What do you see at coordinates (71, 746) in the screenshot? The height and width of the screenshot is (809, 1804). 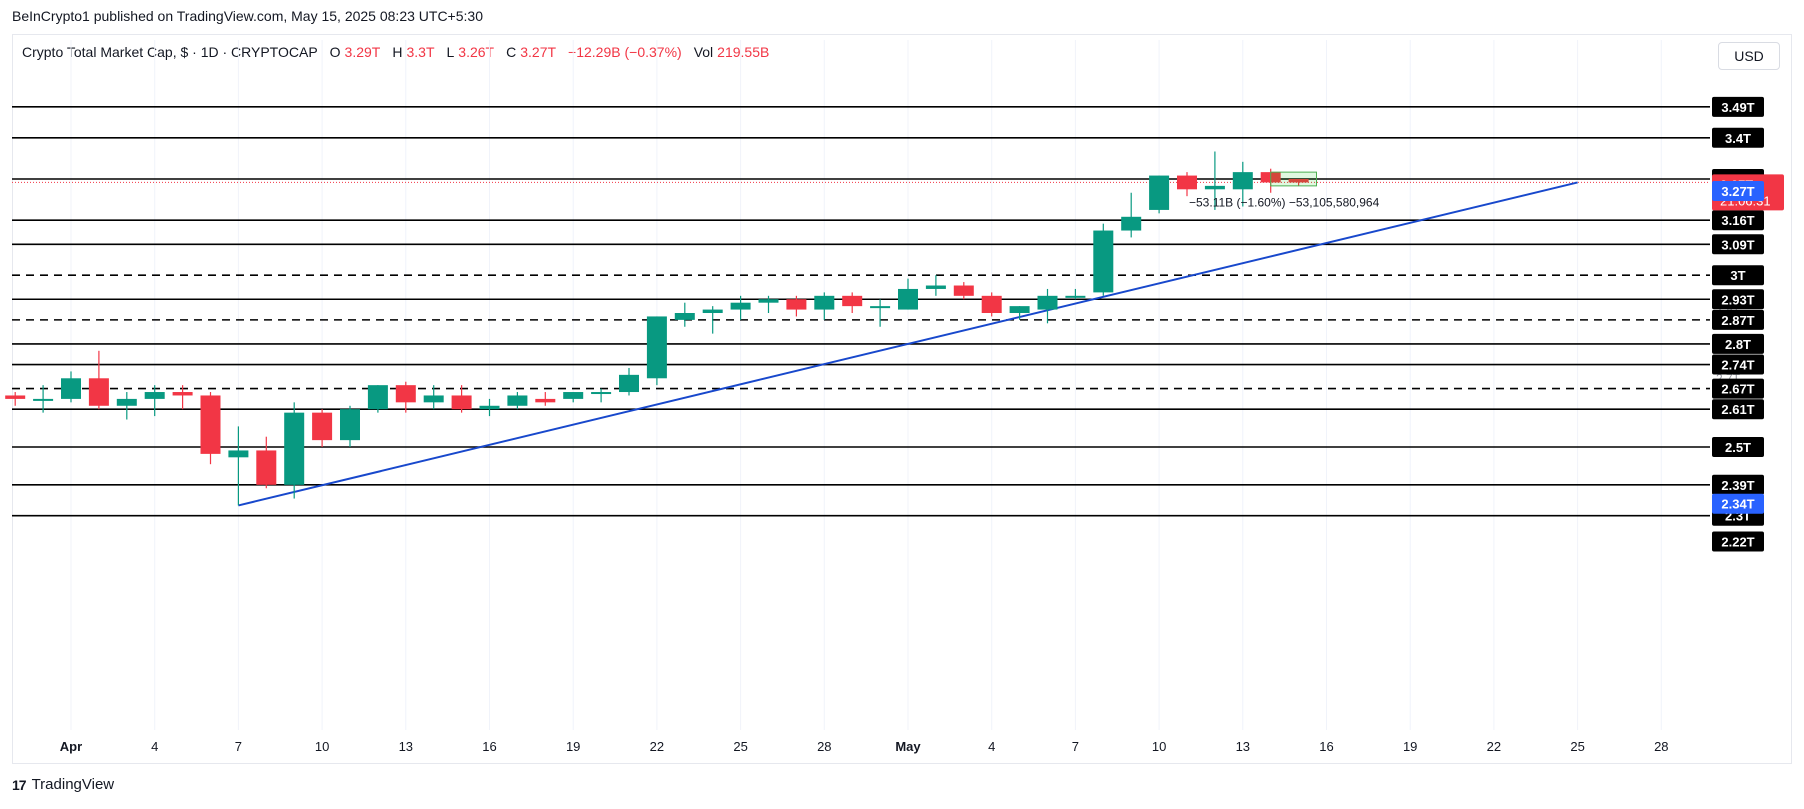 I see `x-tick-label: Apr` at bounding box center [71, 746].